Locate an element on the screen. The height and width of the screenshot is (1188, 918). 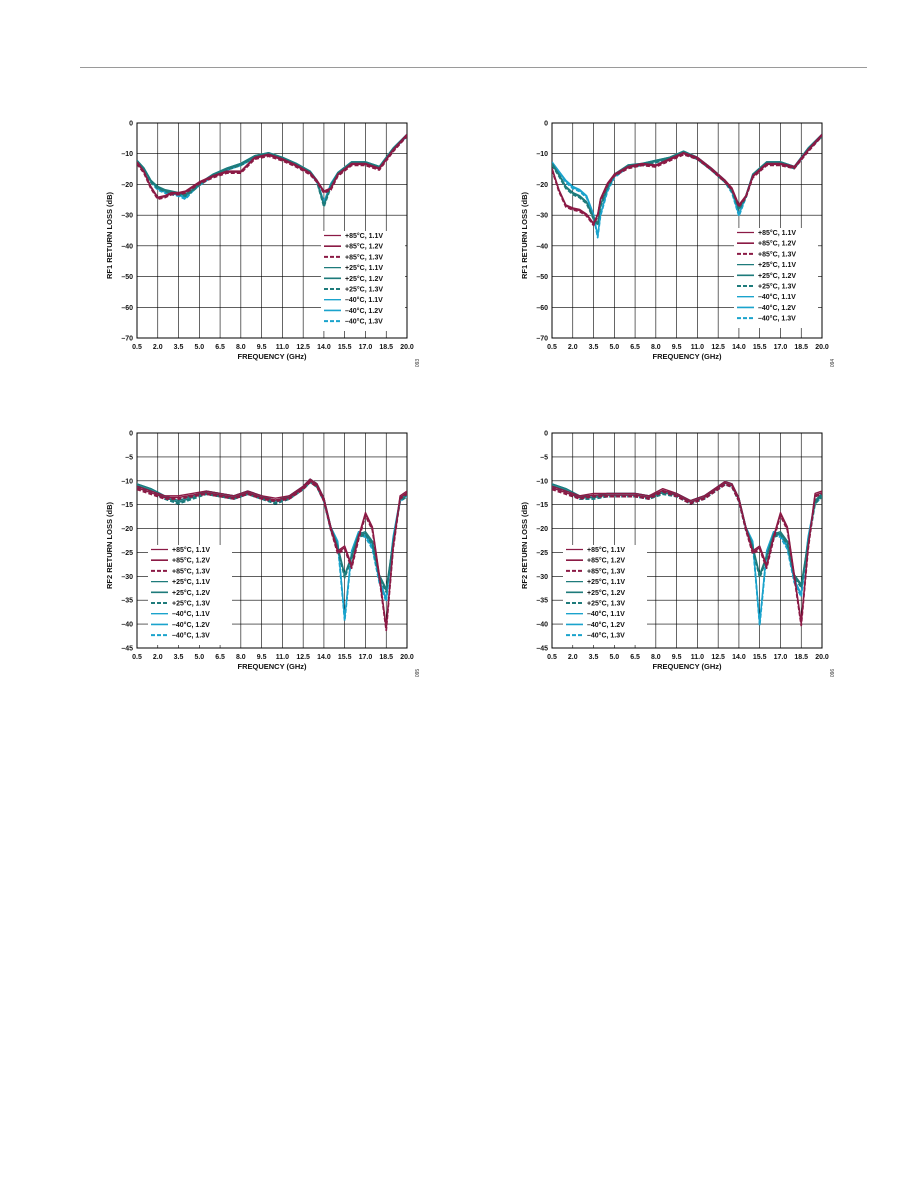
y-tick-label: –45 is located at coordinates (542, 649).